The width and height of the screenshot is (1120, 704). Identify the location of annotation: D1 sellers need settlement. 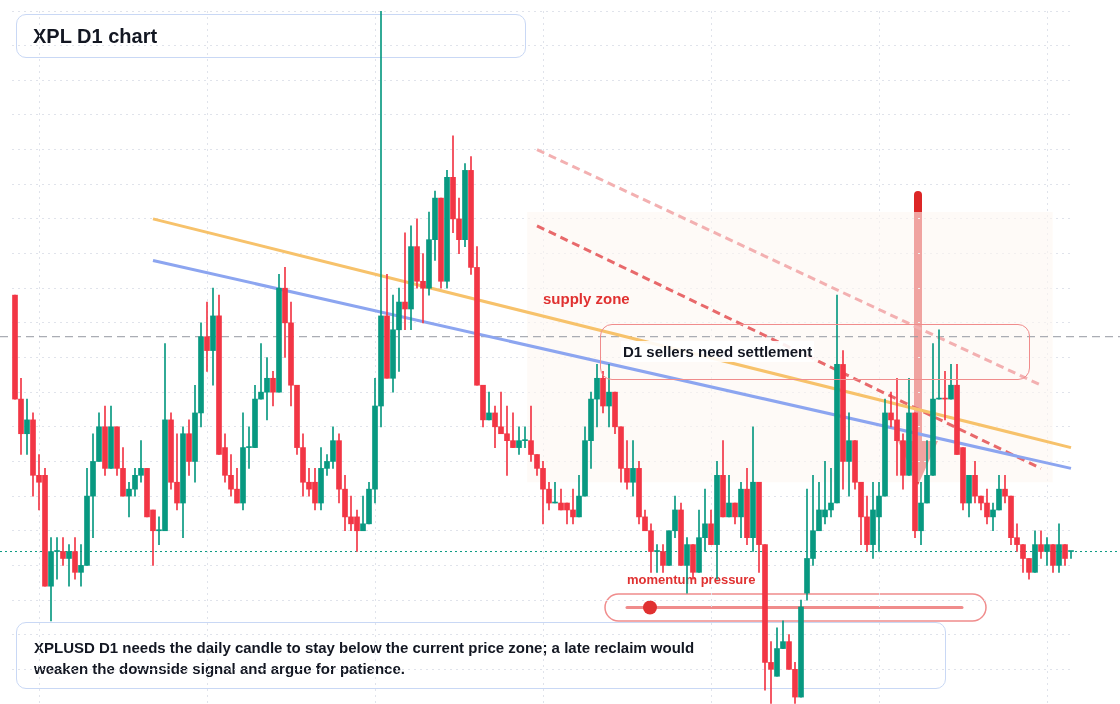
(718, 351).